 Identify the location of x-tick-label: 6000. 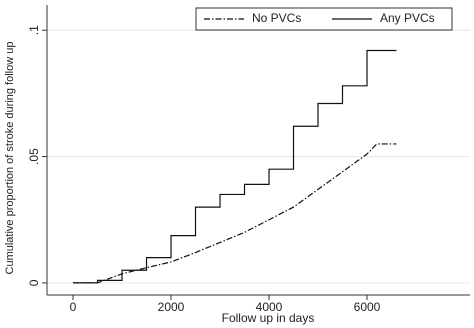
(367, 307).